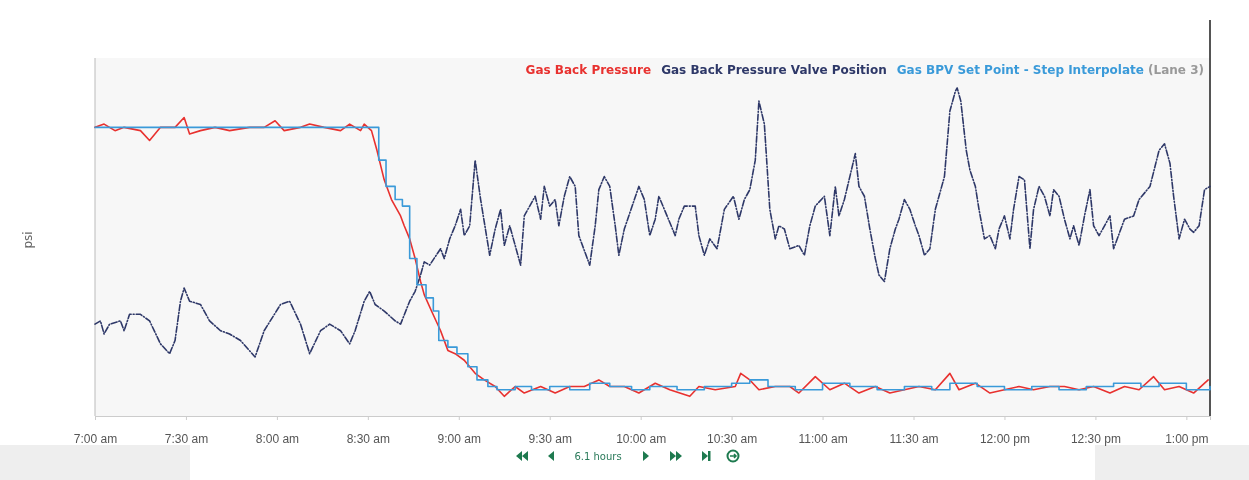  Describe the element at coordinates (732, 438) in the screenshot. I see `x-tick-label: 10:30 am` at that location.